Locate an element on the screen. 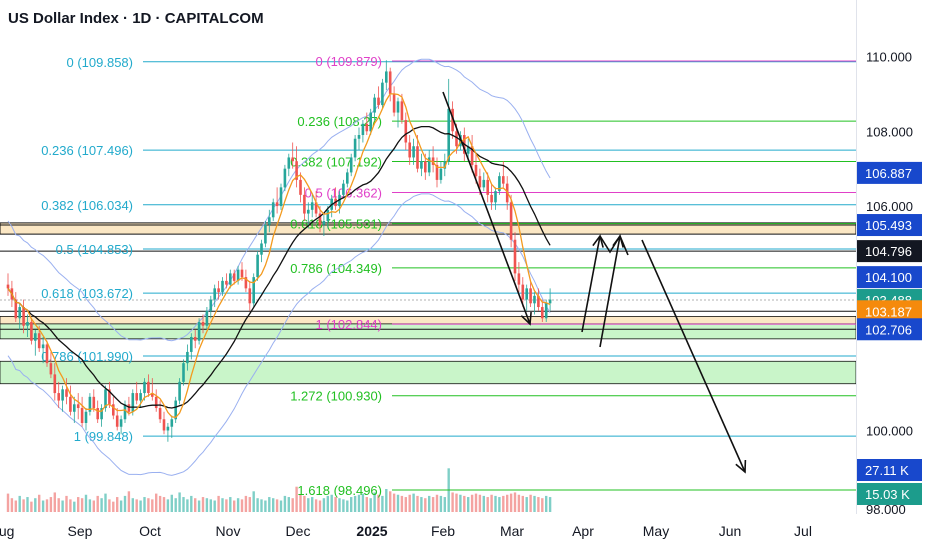 Image resolution: width=932 pixels, height=550 pixels. price-label-box is located at coordinates (889, 329).